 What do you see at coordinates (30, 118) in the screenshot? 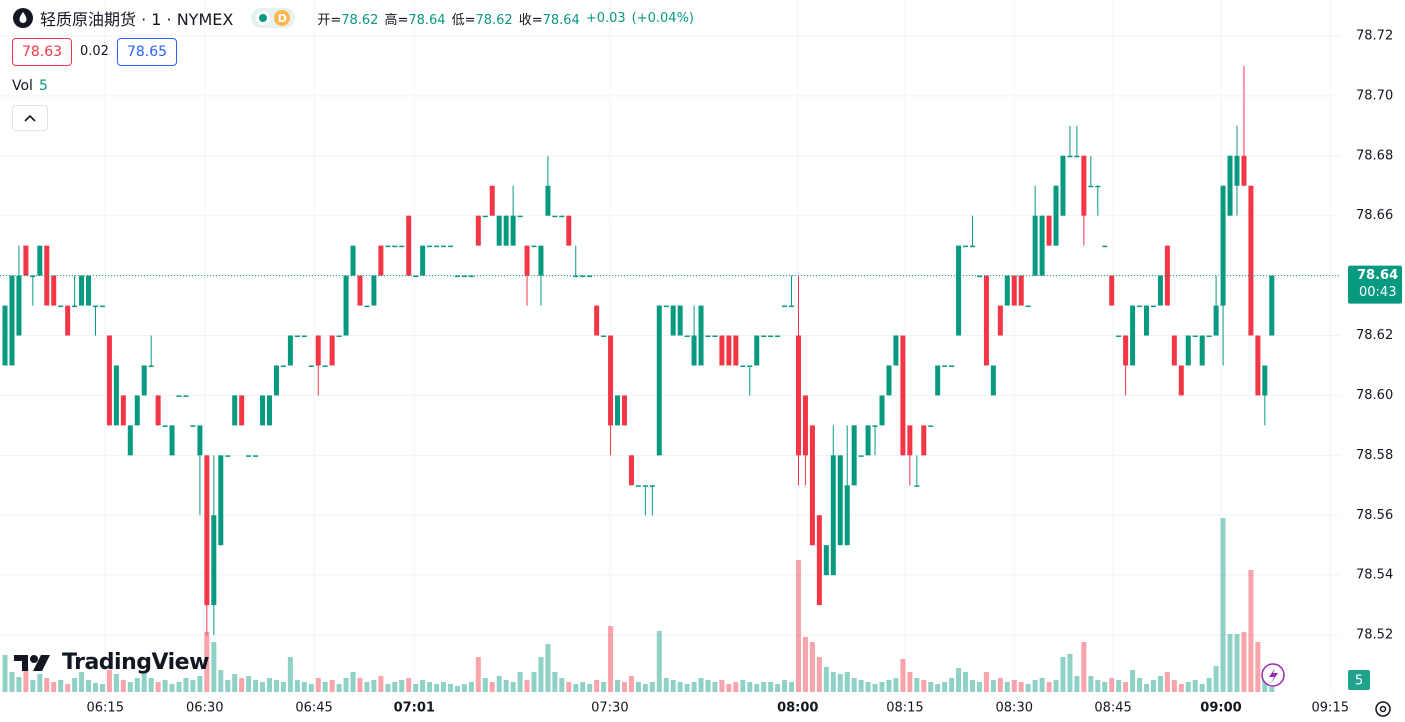
I see `collapse-button` at bounding box center [30, 118].